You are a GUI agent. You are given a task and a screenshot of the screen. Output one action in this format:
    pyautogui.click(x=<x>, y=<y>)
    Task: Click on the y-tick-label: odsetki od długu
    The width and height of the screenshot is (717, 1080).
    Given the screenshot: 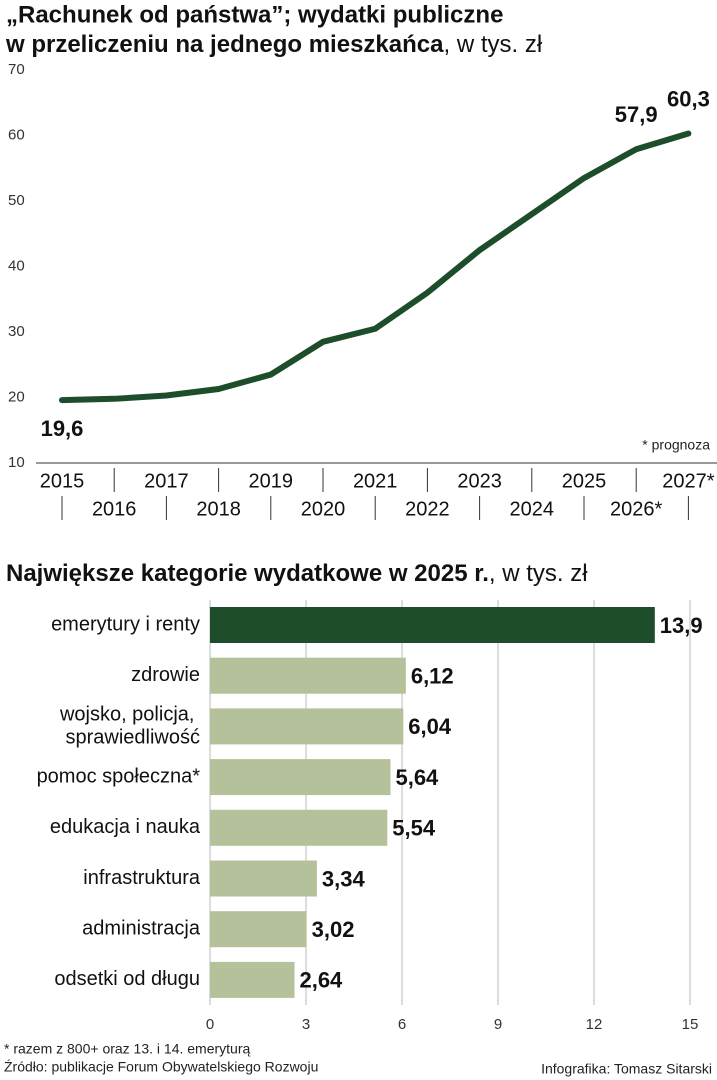 What is the action you would take?
    pyautogui.click(x=127, y=979)
    